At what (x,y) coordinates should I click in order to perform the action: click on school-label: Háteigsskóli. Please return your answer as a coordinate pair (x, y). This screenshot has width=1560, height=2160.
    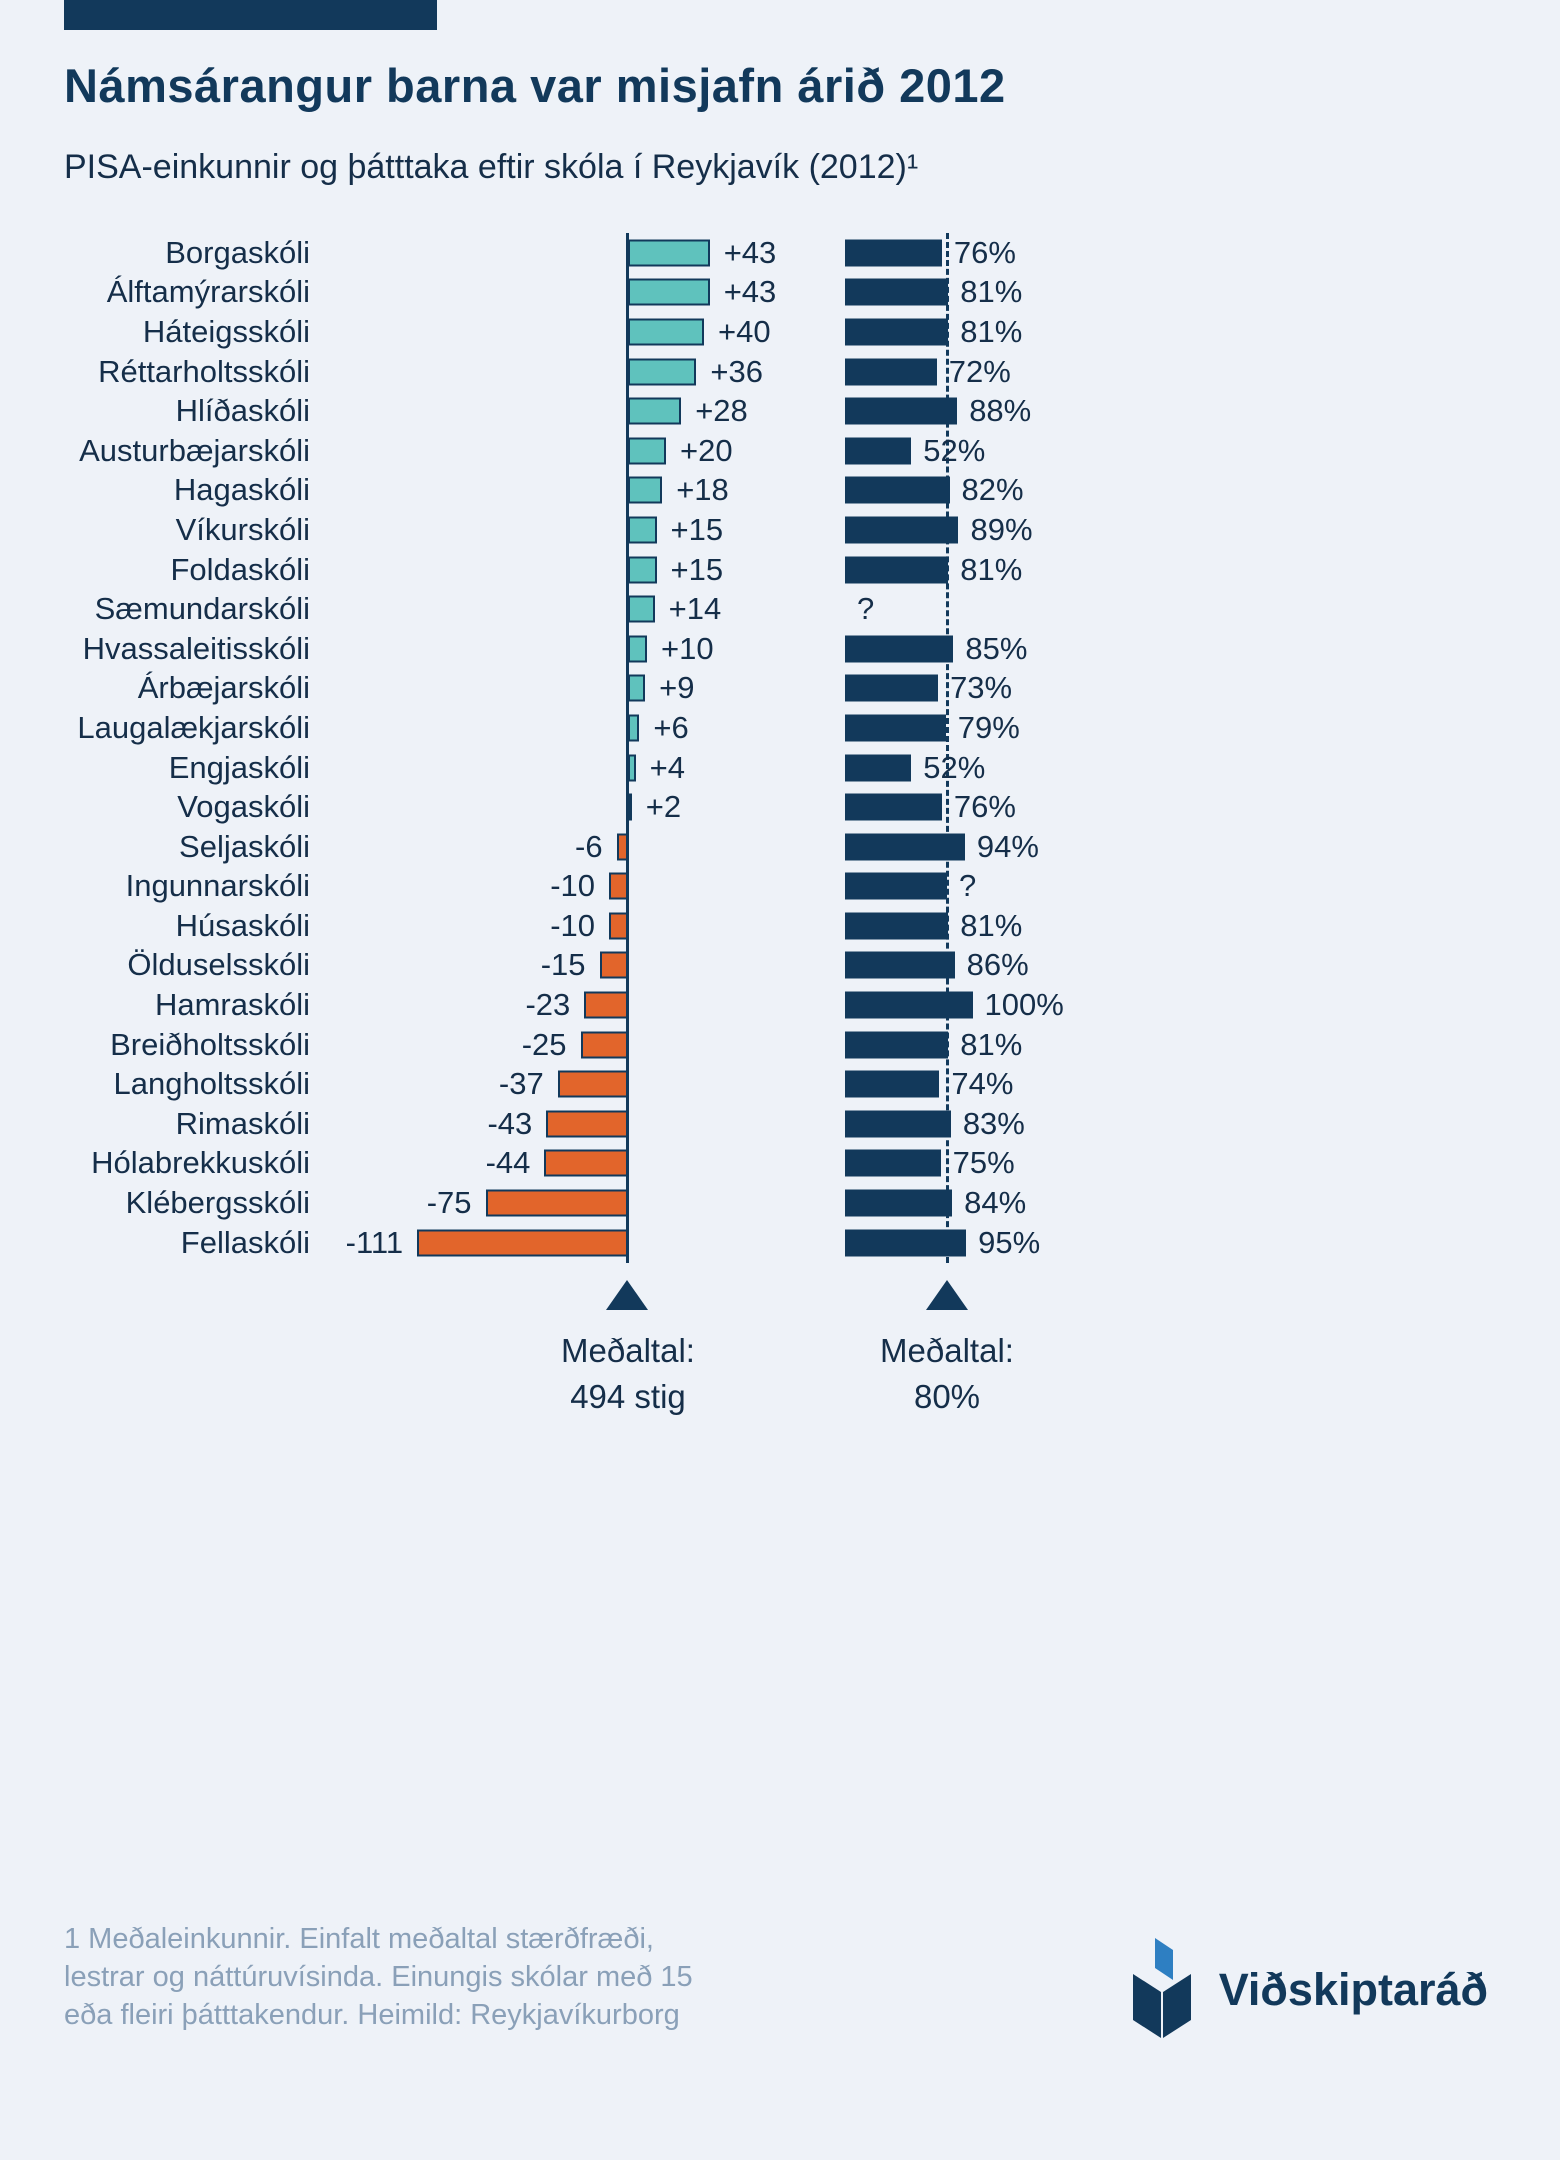
    Looking at the image, I should click on (226, 331).